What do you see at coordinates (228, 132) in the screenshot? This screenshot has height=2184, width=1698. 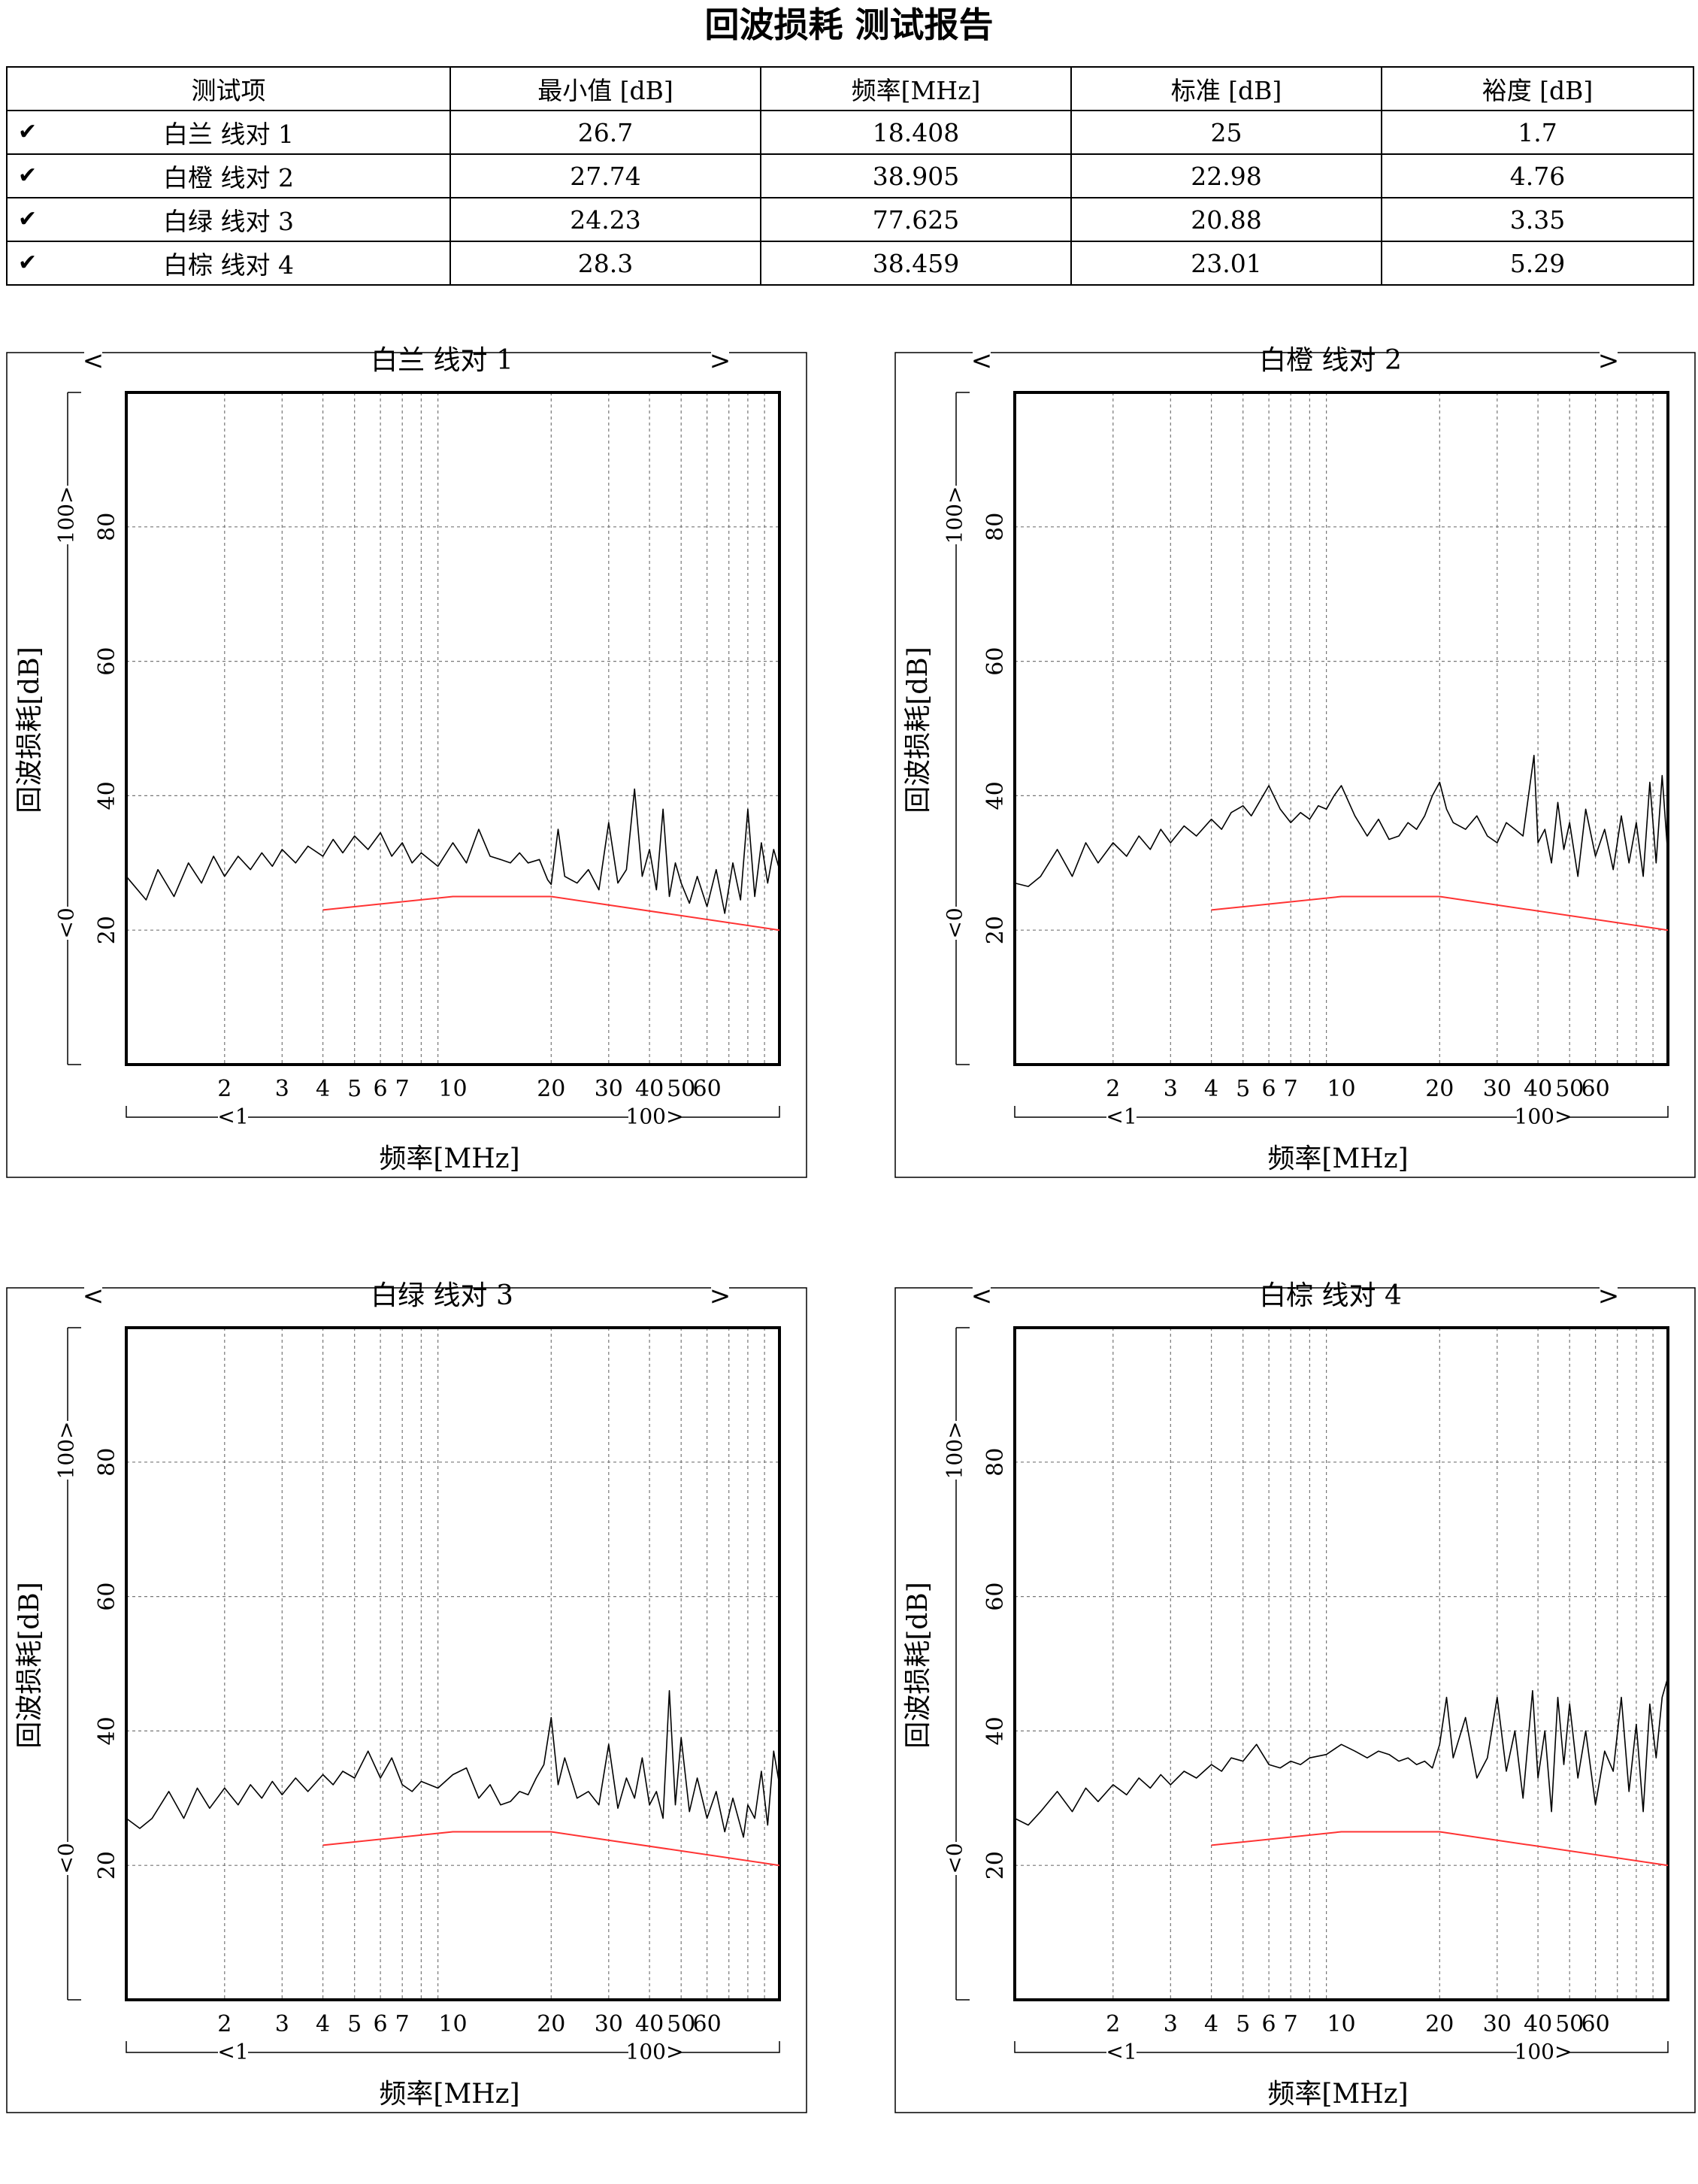 I see `test-item-cell: ✔ 白兰 线对 1` at bounding box center [228, 132].